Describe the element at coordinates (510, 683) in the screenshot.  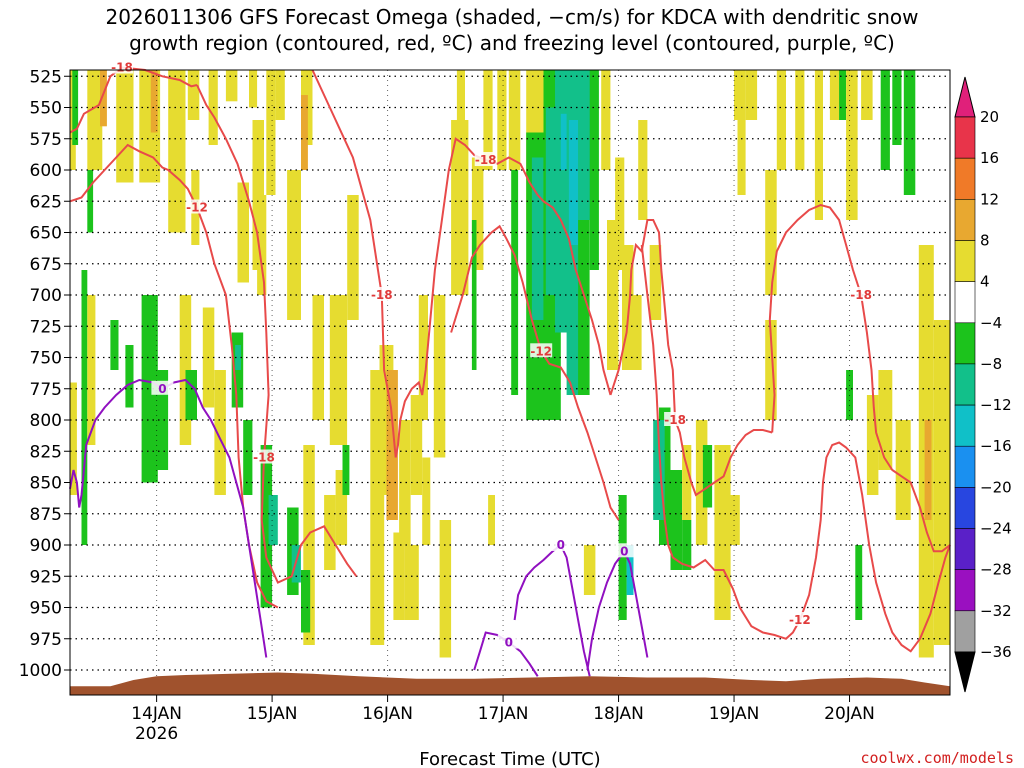
I see `terrain-fill` at that location.